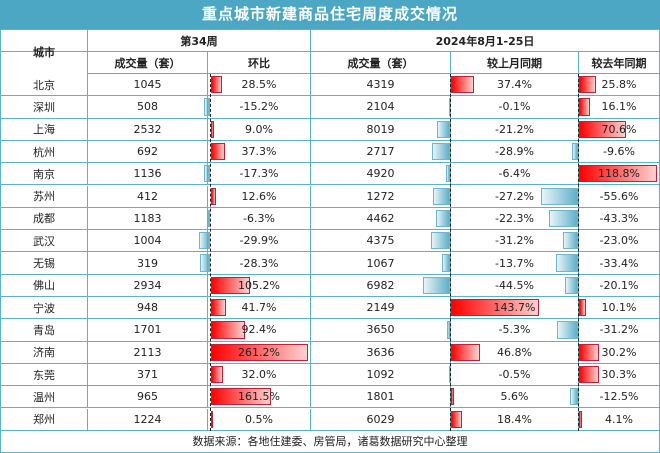 This screenshot has width=660, height=453. What do you see at coordinates (515, 330) in the screenshot?
I see `cell-period-mom: -5.3%` at bounding box center [515, 330].